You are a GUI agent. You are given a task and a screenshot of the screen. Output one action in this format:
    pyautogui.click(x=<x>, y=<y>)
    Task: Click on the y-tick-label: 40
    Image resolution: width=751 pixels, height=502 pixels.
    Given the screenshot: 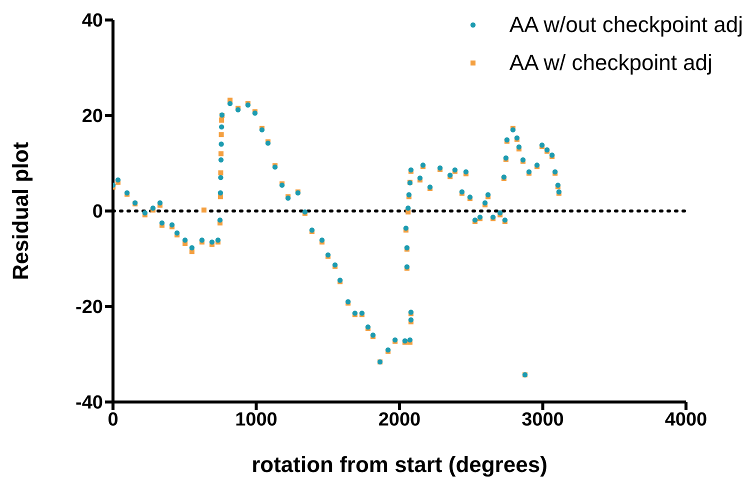 What is the action you would take?
    pyautogui.click(x=92, y=21)
    